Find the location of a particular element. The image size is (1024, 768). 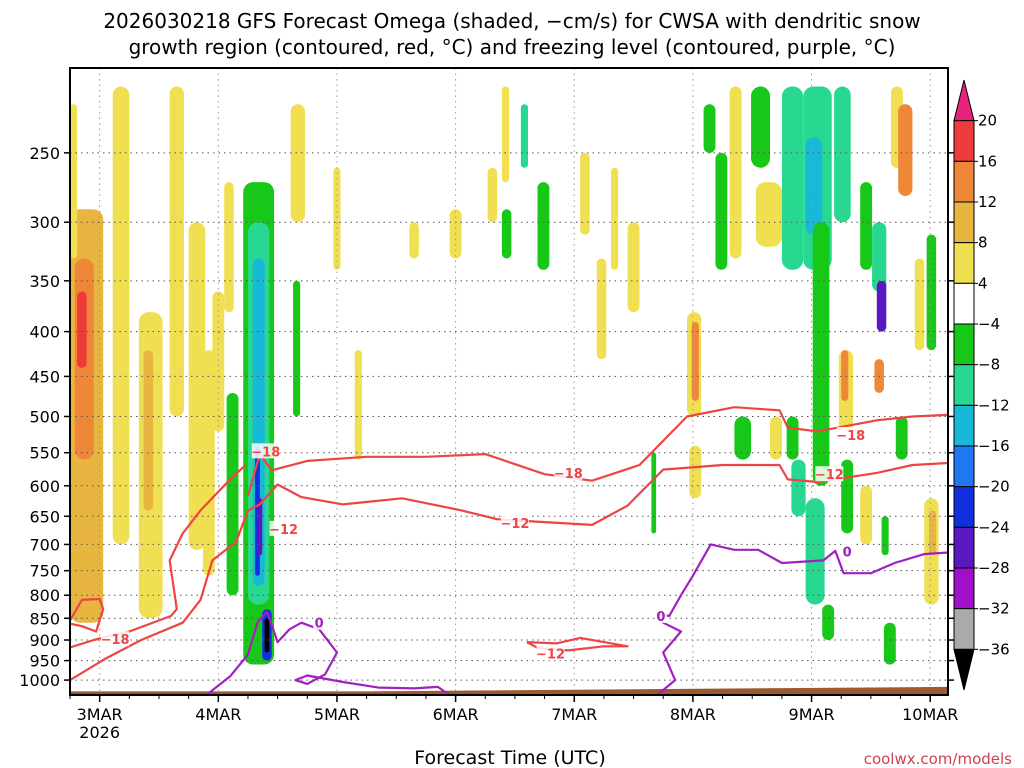

y-tick-label: 850 is located at coordinates (44, 618).